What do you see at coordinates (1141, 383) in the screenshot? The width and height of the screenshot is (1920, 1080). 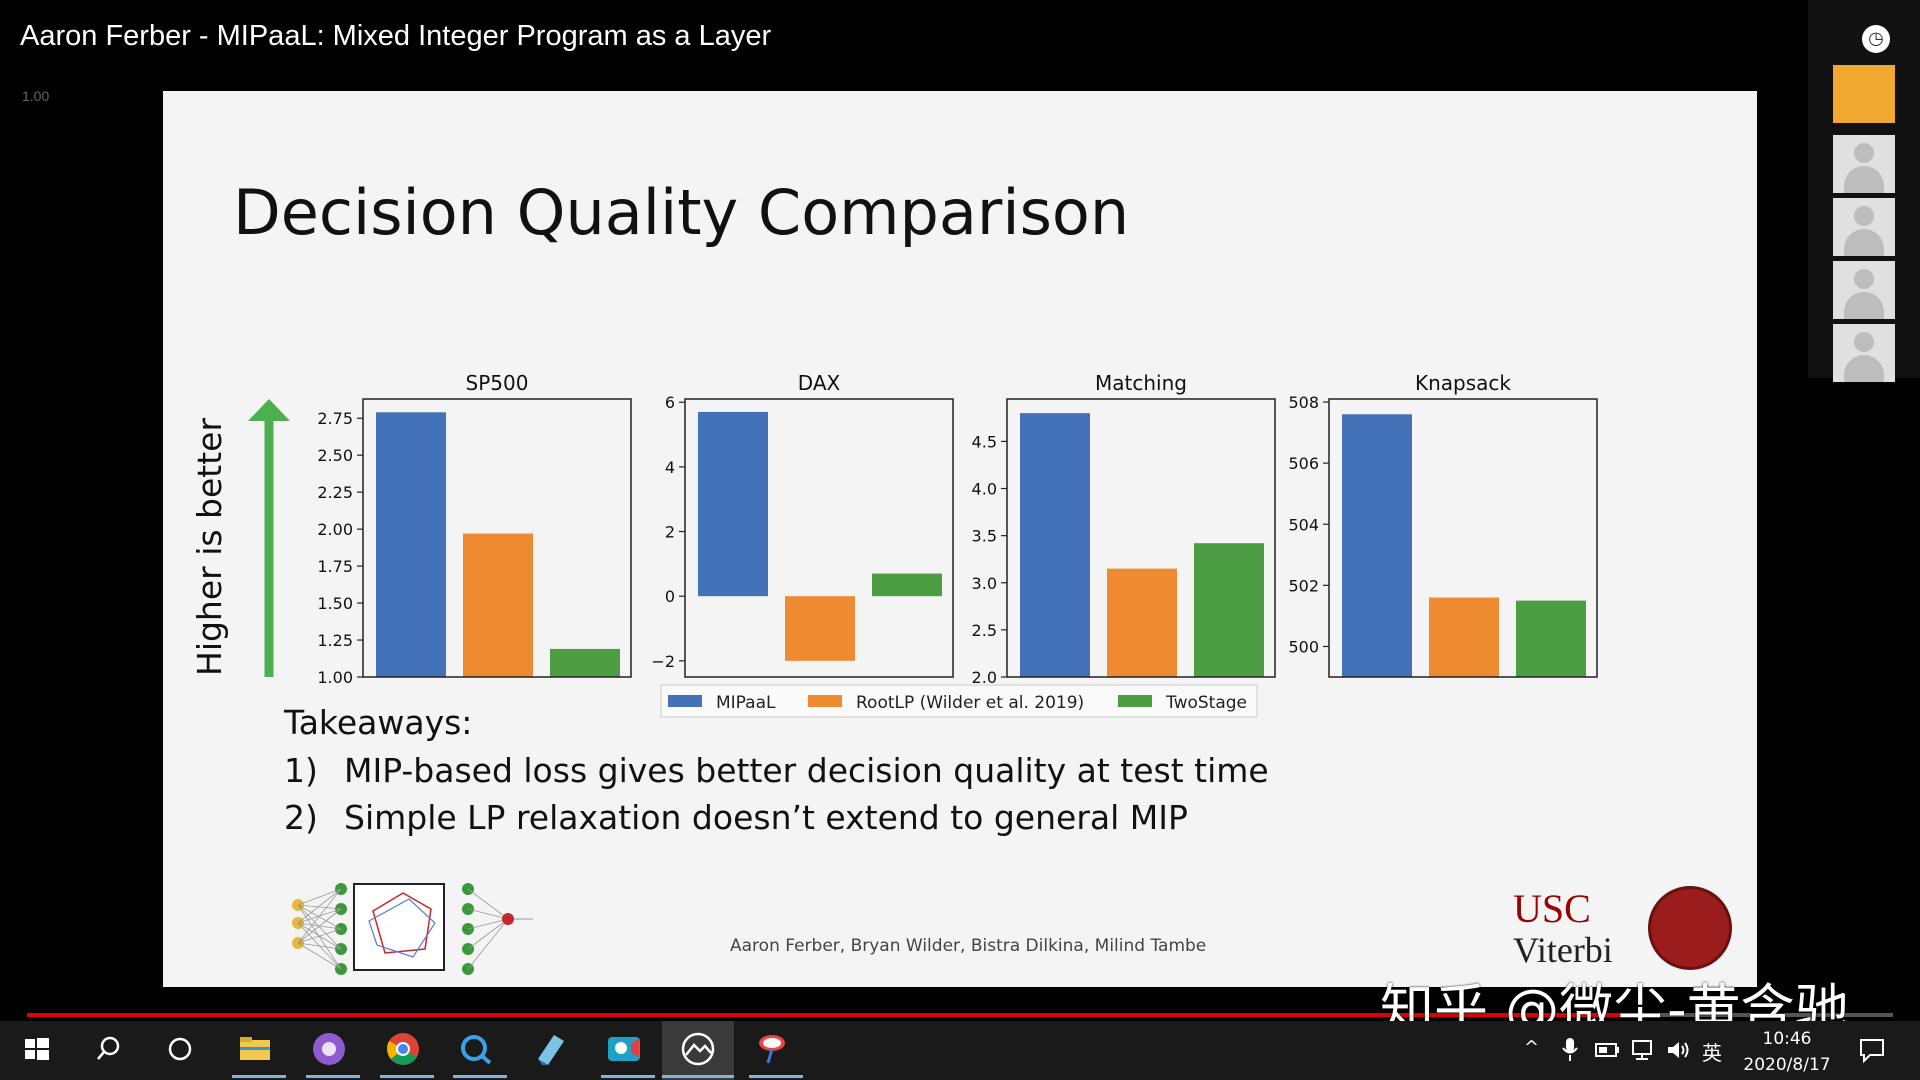 I see `chart-title: Matching` at bounding box center [1141, 383].